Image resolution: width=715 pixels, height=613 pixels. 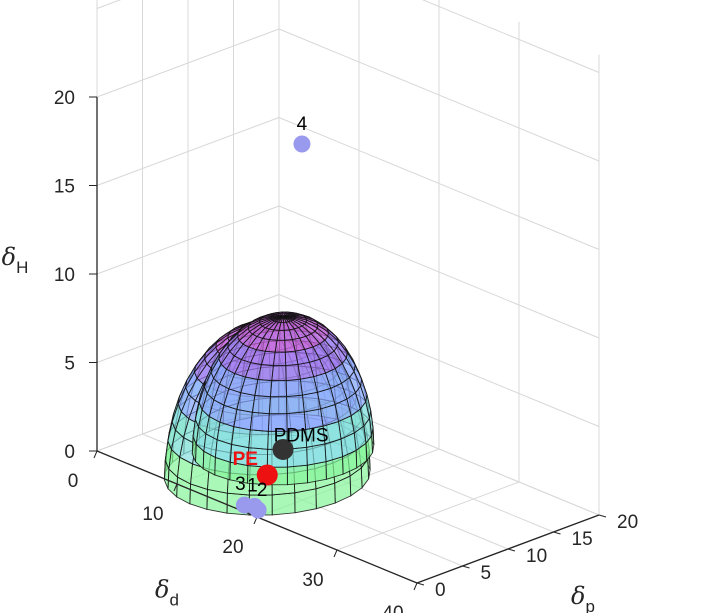 I want to click on sphere-1-mesh, so click(x=283, y=504).